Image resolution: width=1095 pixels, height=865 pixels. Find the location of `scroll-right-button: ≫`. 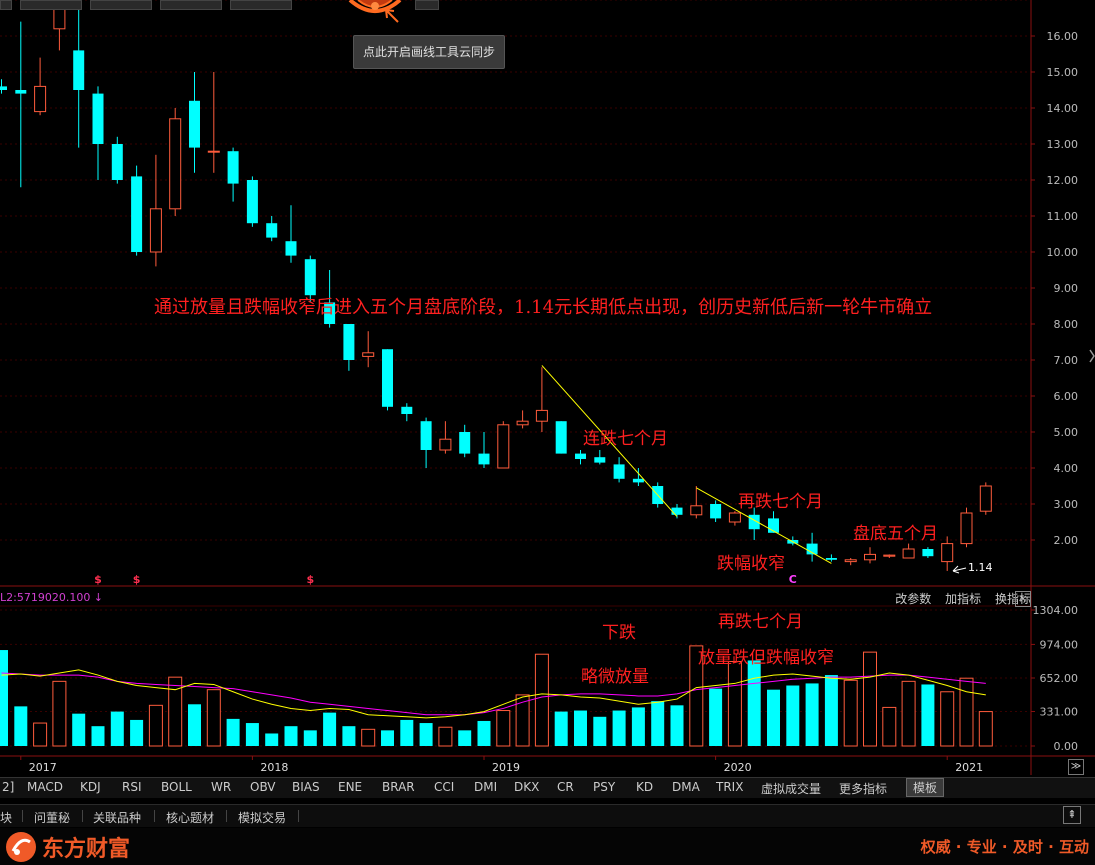

scroll-right-button: ≫ is located at coordinates (1076, 767).